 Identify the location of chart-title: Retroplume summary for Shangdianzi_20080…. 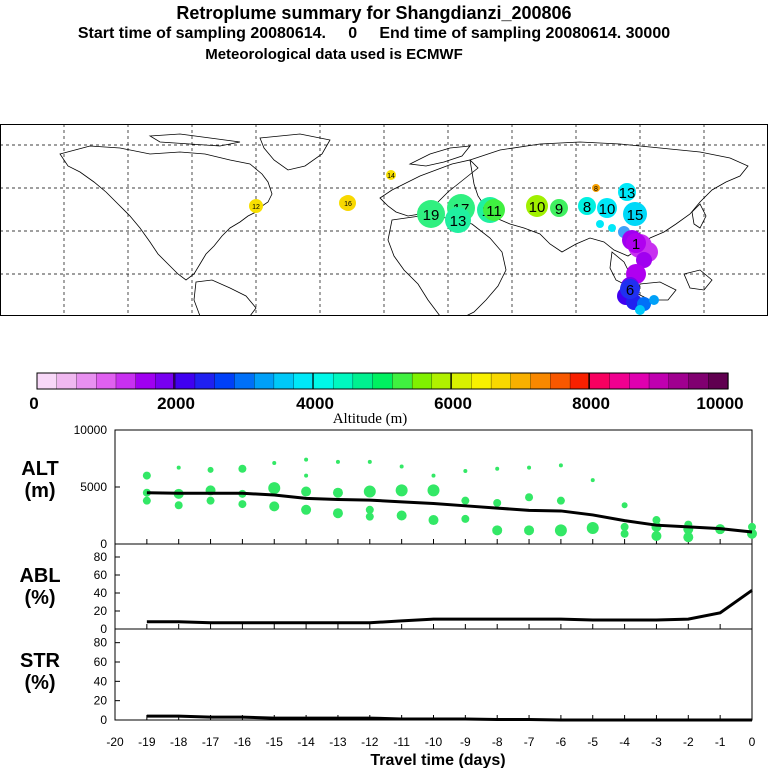
(374, 13).